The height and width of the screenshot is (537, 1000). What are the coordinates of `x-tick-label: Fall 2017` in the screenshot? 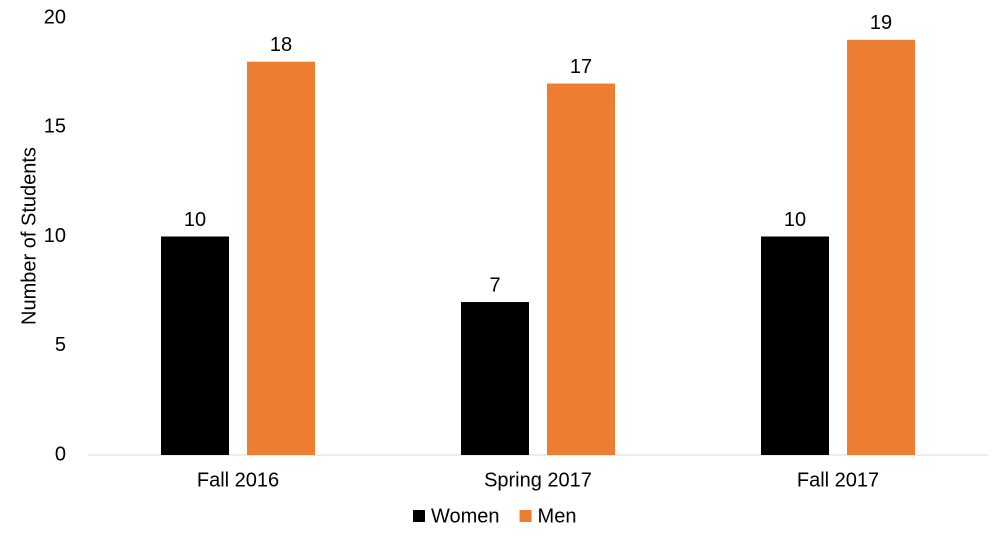 It's located at (838, 480).